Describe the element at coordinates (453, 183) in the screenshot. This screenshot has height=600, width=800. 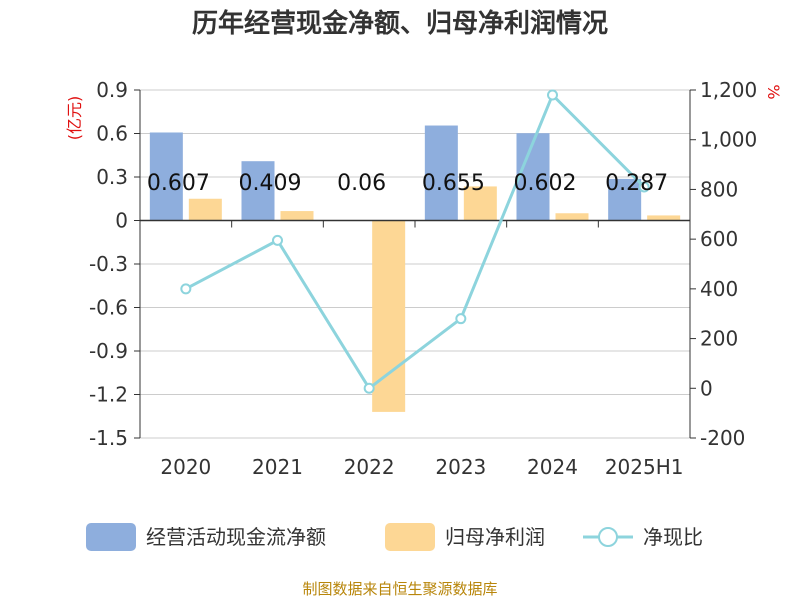
I see `cash-flow-data-label: 0.655` at that location.